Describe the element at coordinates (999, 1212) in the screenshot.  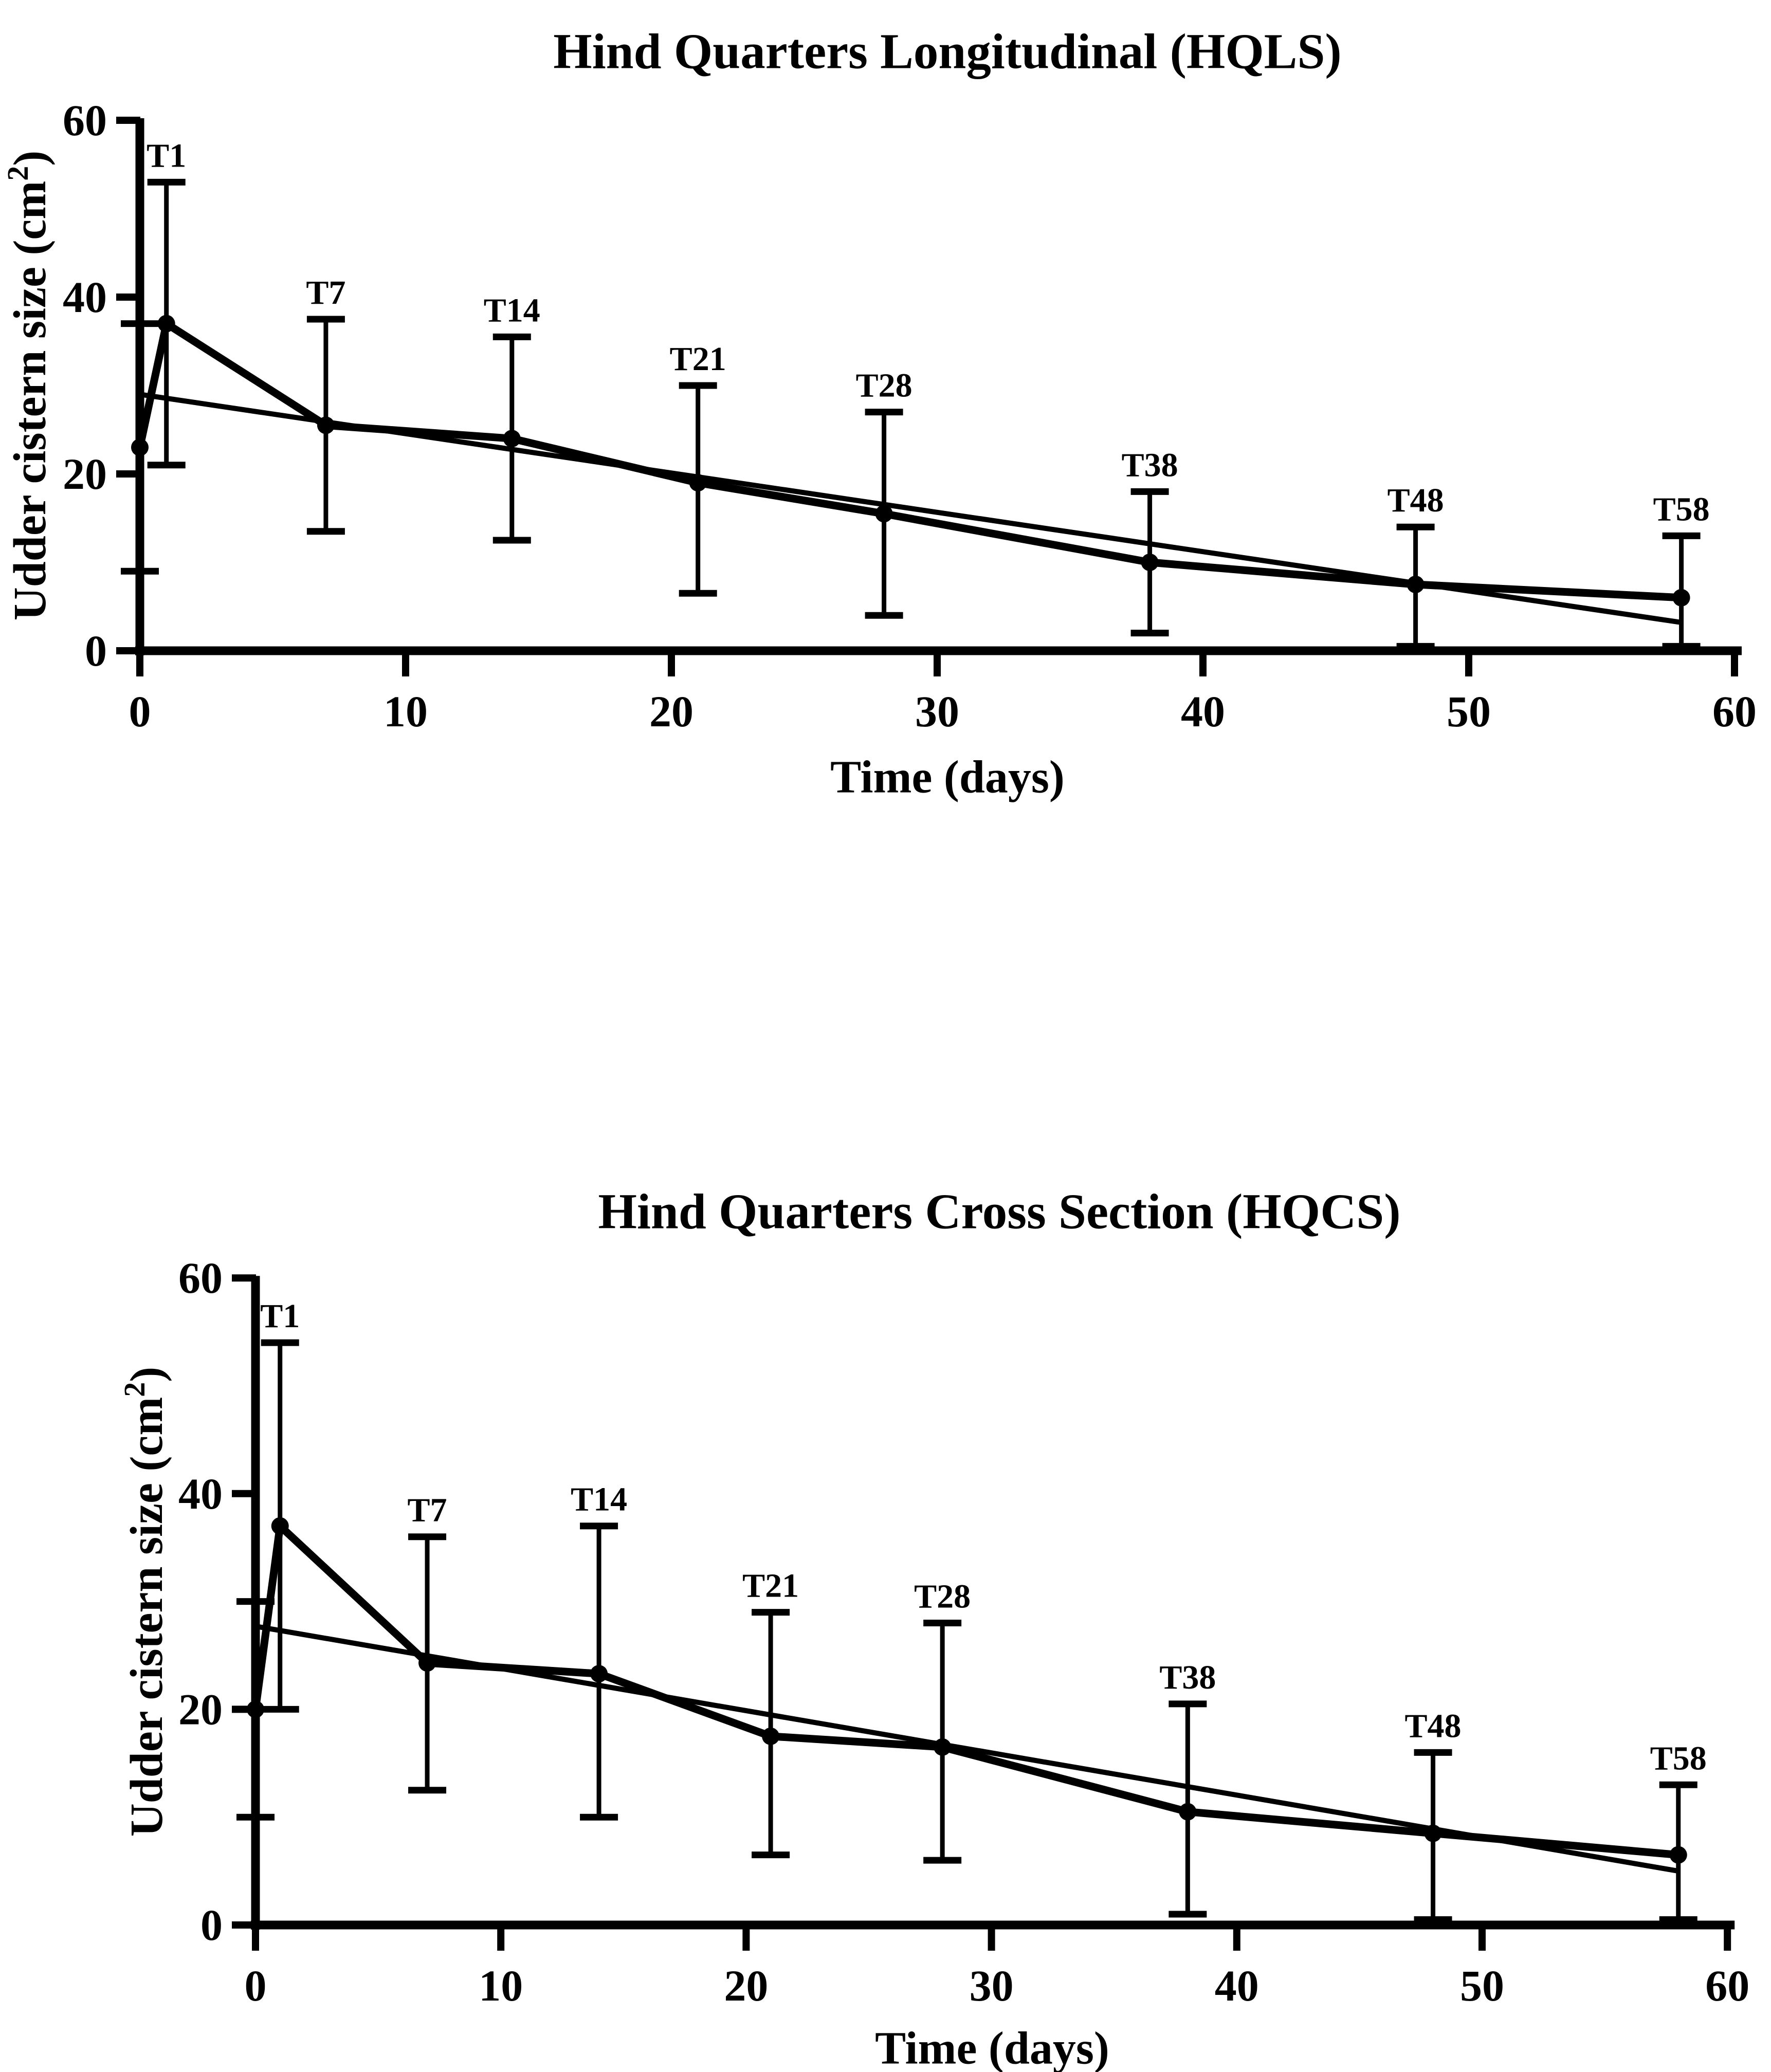
I see `chart-title: Hind Quarters Cross Section (HQCS)` at that location.